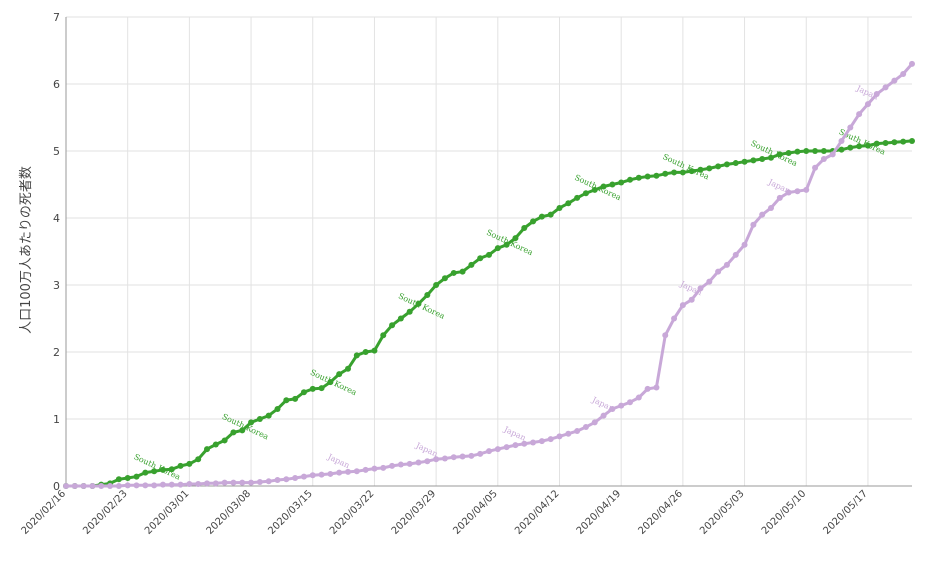  I want to click on y-tick-label: 2, so click(56, 352).